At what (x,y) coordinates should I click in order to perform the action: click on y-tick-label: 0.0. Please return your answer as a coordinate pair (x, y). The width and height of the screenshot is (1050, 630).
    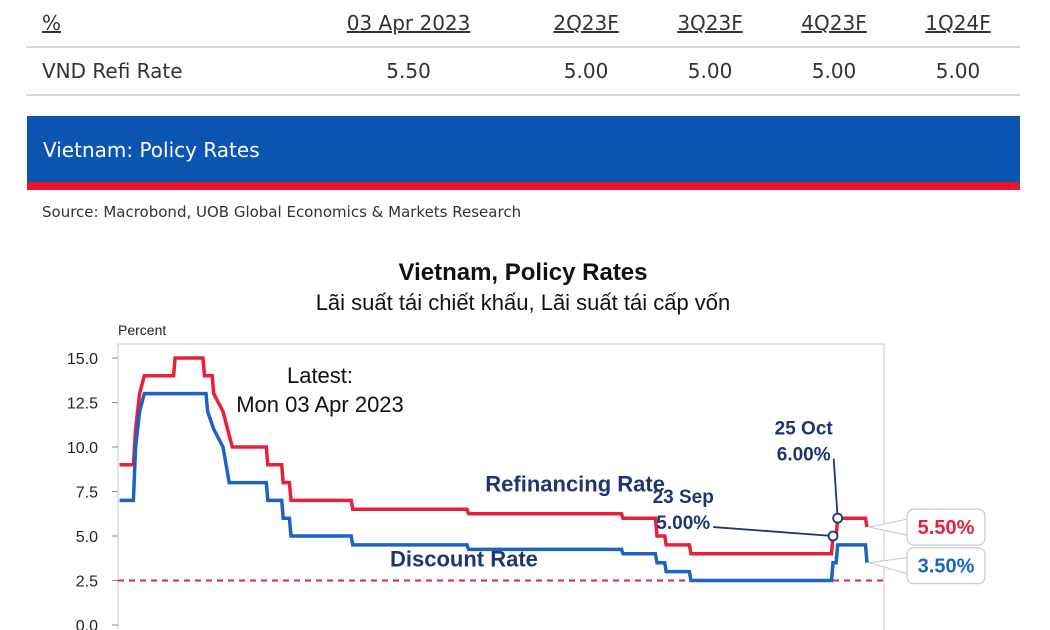
    Looking at the image, I should click on (87, 624).